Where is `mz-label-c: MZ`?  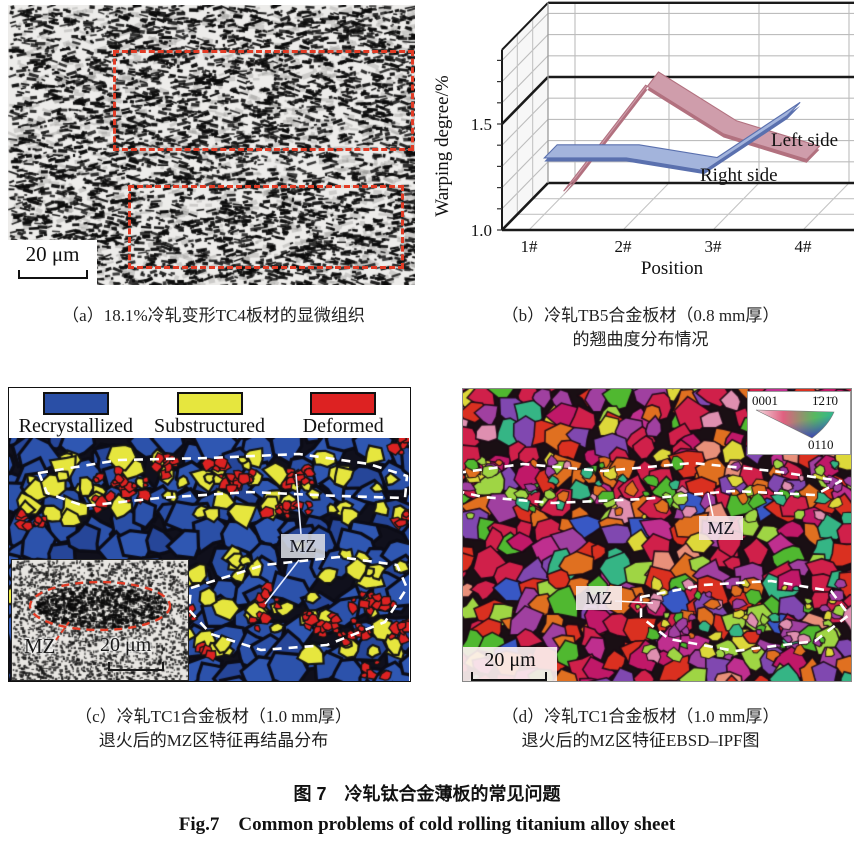 mz-label-c: MZ is located at coordinates (303, 546).